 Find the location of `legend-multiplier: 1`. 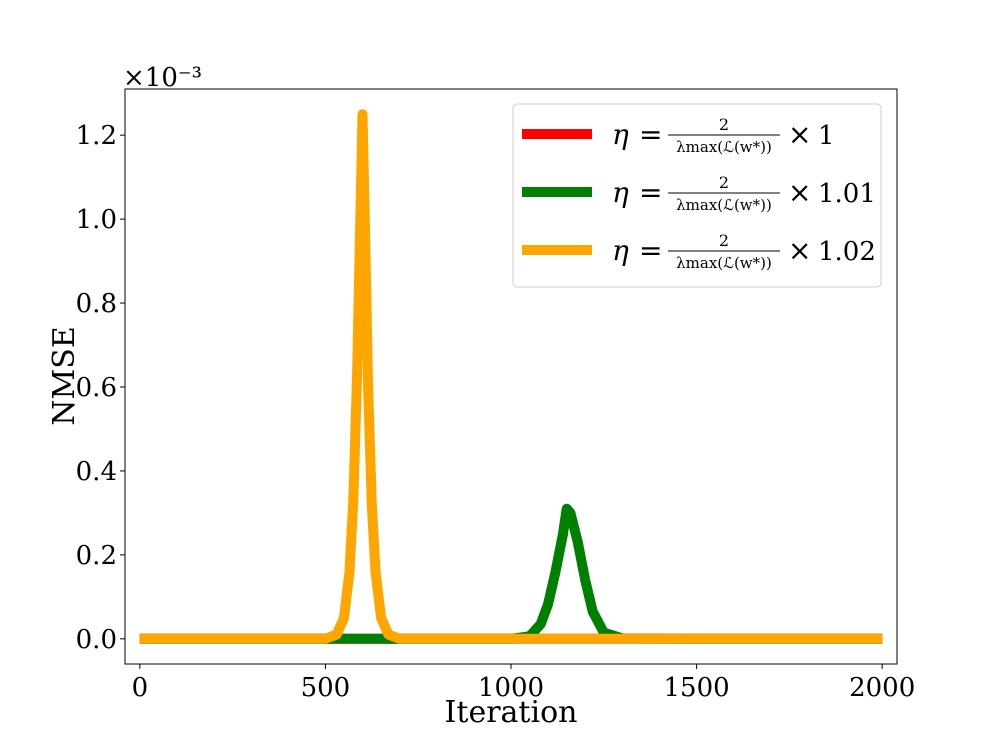

legend-multiplier: 1 is located at coordinates (826, 136).